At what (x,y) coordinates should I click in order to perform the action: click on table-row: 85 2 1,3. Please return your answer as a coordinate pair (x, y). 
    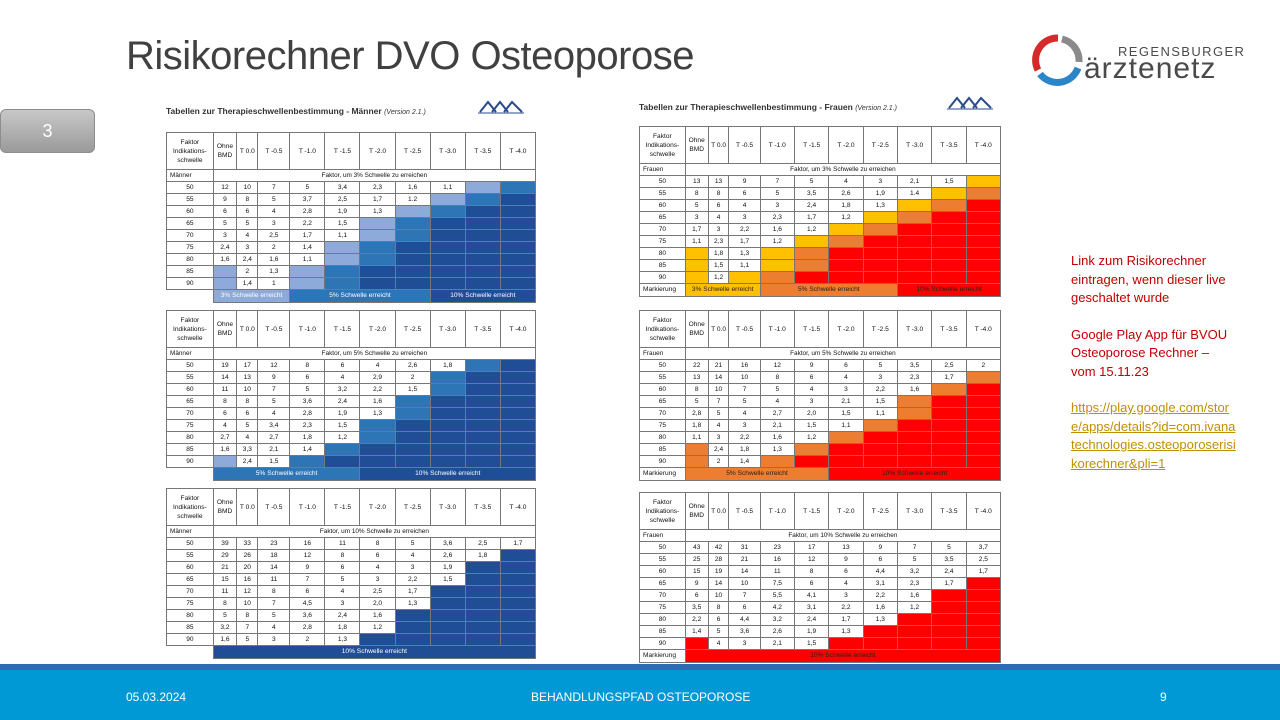
    Looking at the image, I should click on (351, 271).